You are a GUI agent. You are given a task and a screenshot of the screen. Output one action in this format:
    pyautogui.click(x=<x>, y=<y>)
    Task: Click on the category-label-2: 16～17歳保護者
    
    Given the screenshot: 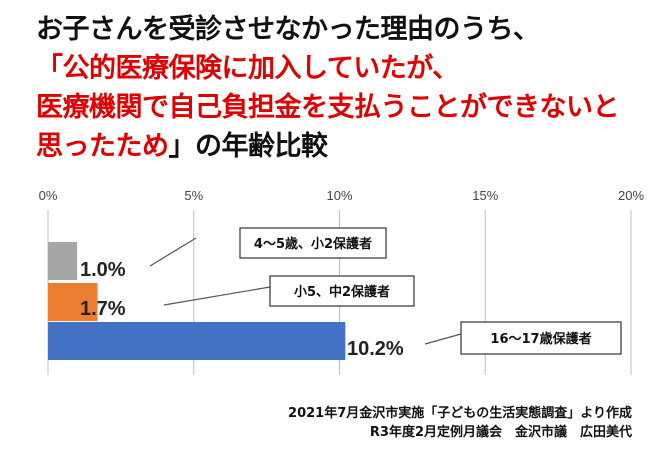 What is the action you would take?
    pyautogui.click(x=540, y=339)
    